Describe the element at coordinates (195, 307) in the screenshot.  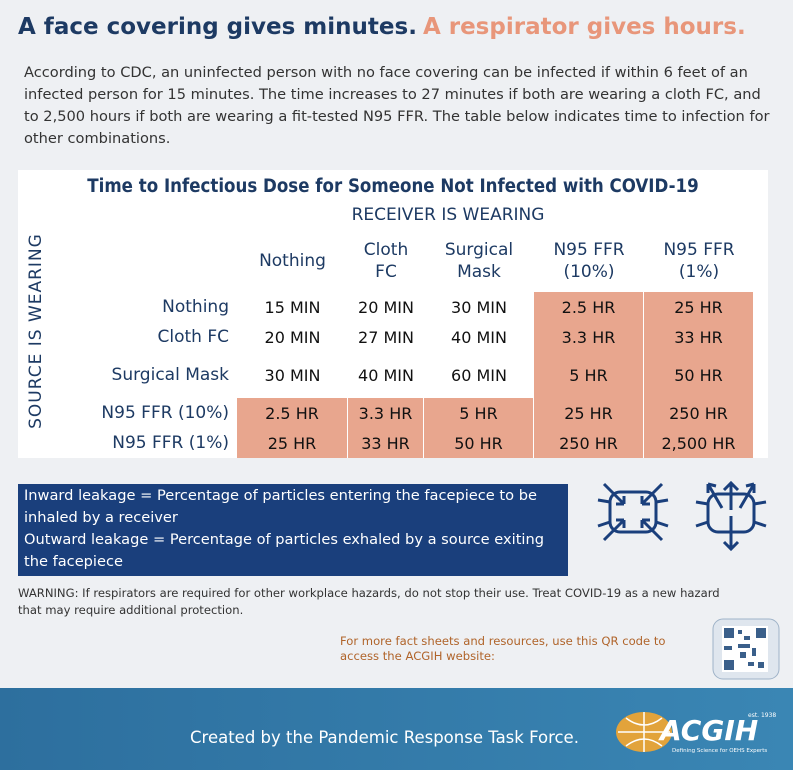
I see `row-header: Nothing` at that location.